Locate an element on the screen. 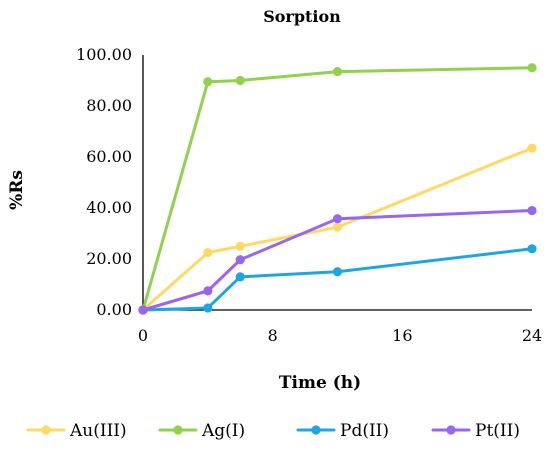 This screenshot has width=550, height=451. series-pd-ii is located at coordinates (337, 279).